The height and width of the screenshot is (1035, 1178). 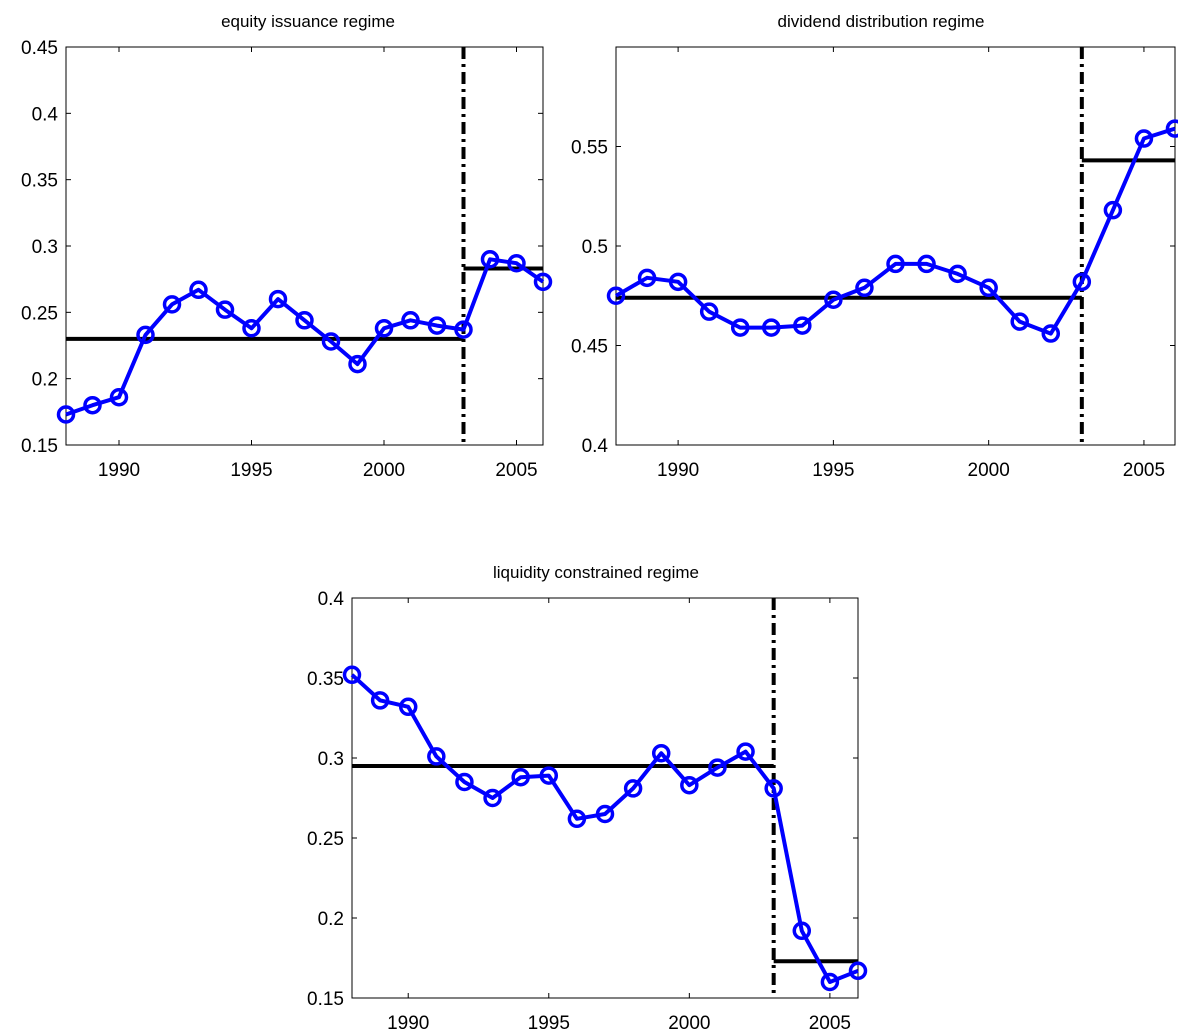 What do you see at coordinates (596, 572) in the screenshot?
I see `panel-title: liquidity constrained regime` at bounding box center [596, 572].